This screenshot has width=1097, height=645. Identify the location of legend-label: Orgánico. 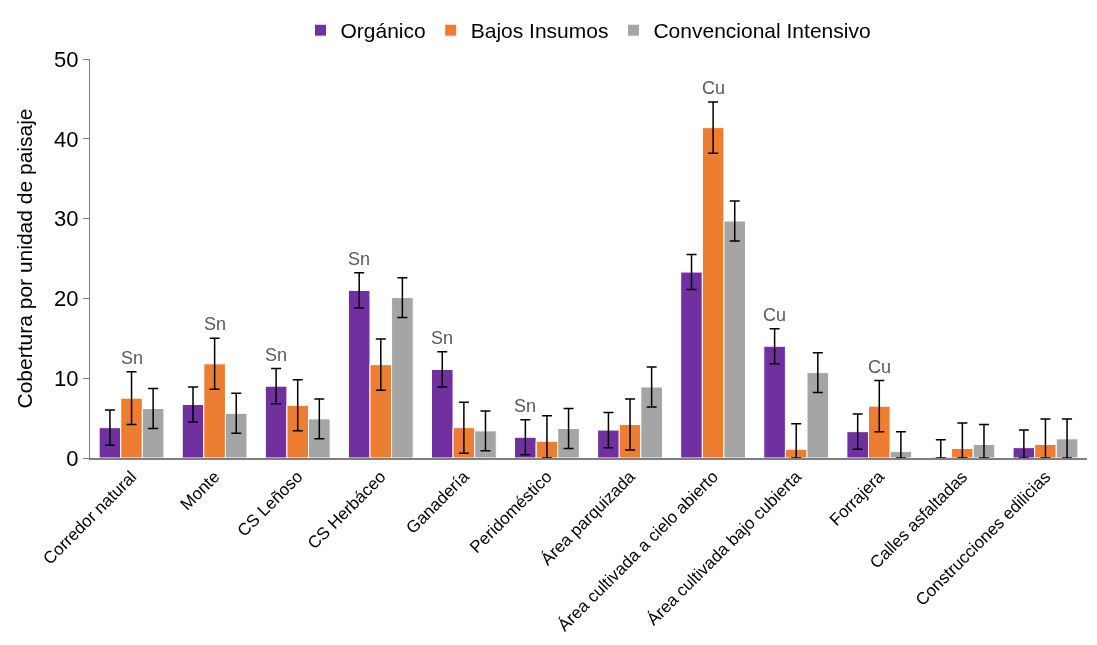
(383, 31).